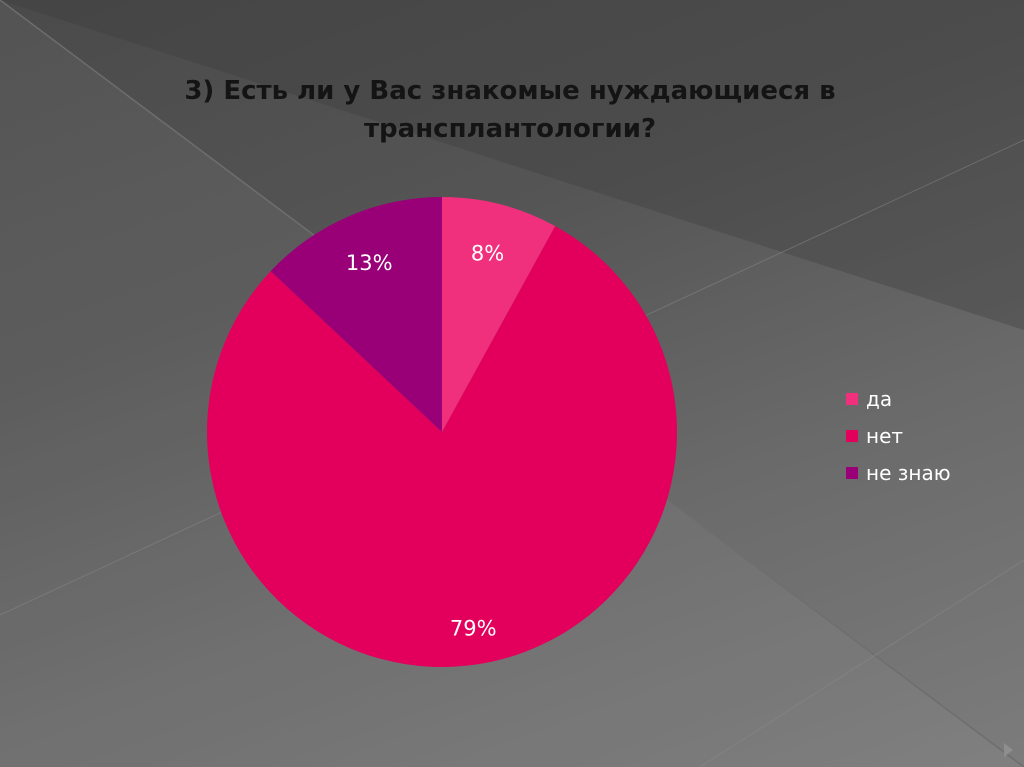 The width and height of the screenshot is (1024, 767). What do you see at coordinates (487, 254) in the screenshot?
I see `data-label-da: 8%` at bounding box center [487, 254].